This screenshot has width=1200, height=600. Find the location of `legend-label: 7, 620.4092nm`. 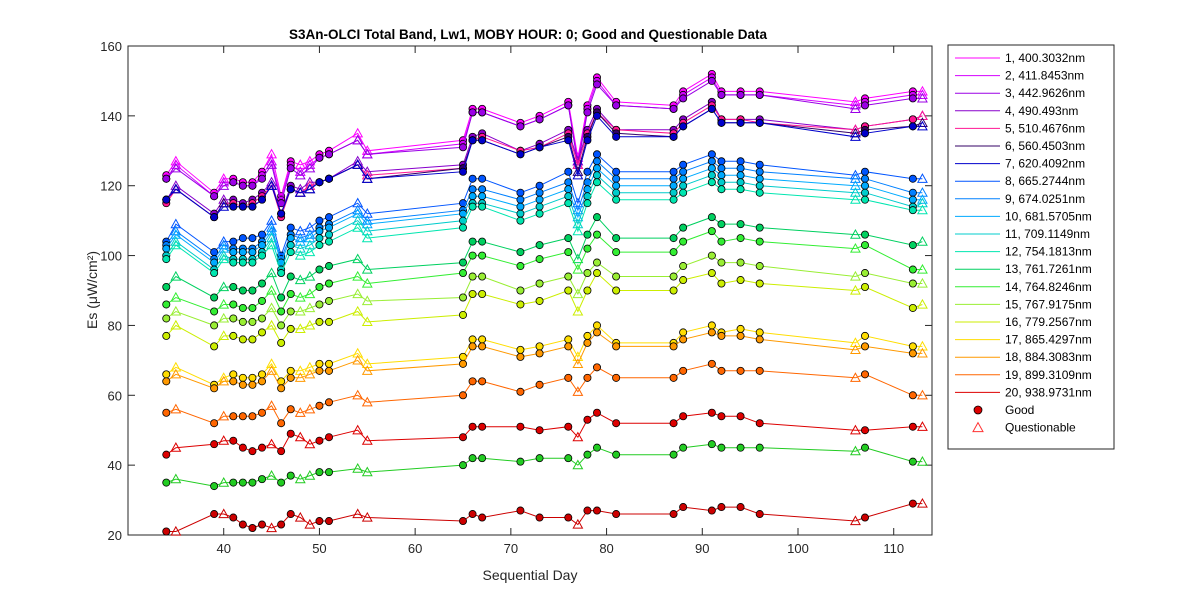

legend-label: 7, 620.4092nm is located at coordinates (1045, 164).